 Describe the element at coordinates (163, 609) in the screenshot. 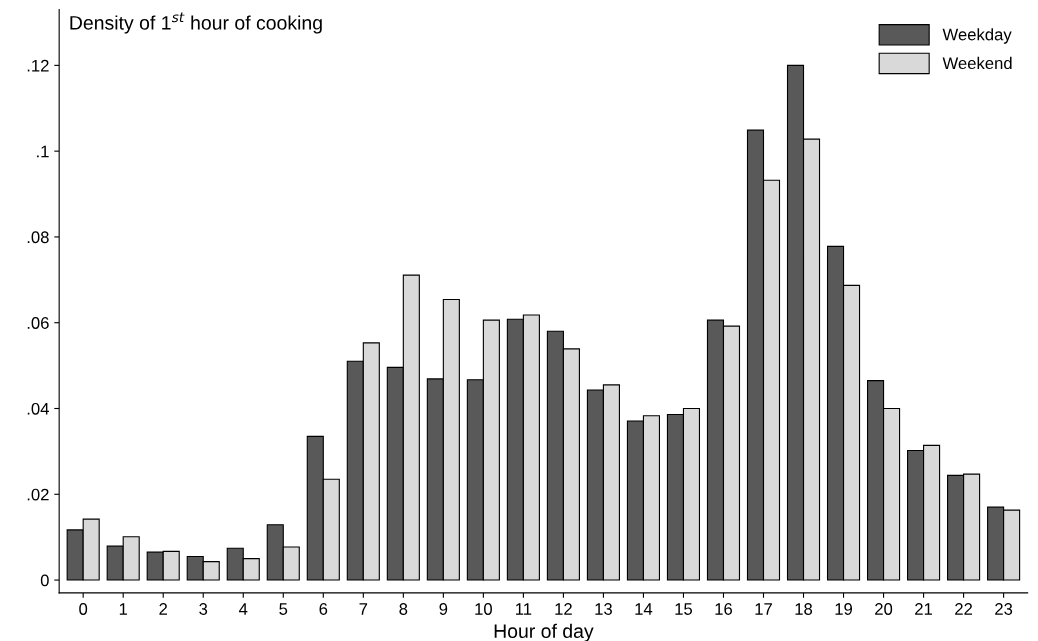

I see `x-tick-label: 2` at that location.